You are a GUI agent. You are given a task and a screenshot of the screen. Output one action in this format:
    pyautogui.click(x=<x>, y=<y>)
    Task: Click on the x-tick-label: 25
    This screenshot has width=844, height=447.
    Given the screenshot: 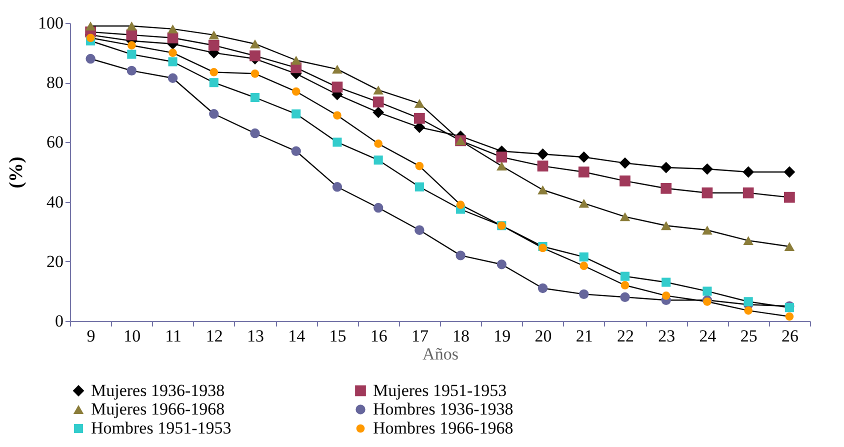 What is the action you would take?
    pyautogui.click(x=749, y=336)
    